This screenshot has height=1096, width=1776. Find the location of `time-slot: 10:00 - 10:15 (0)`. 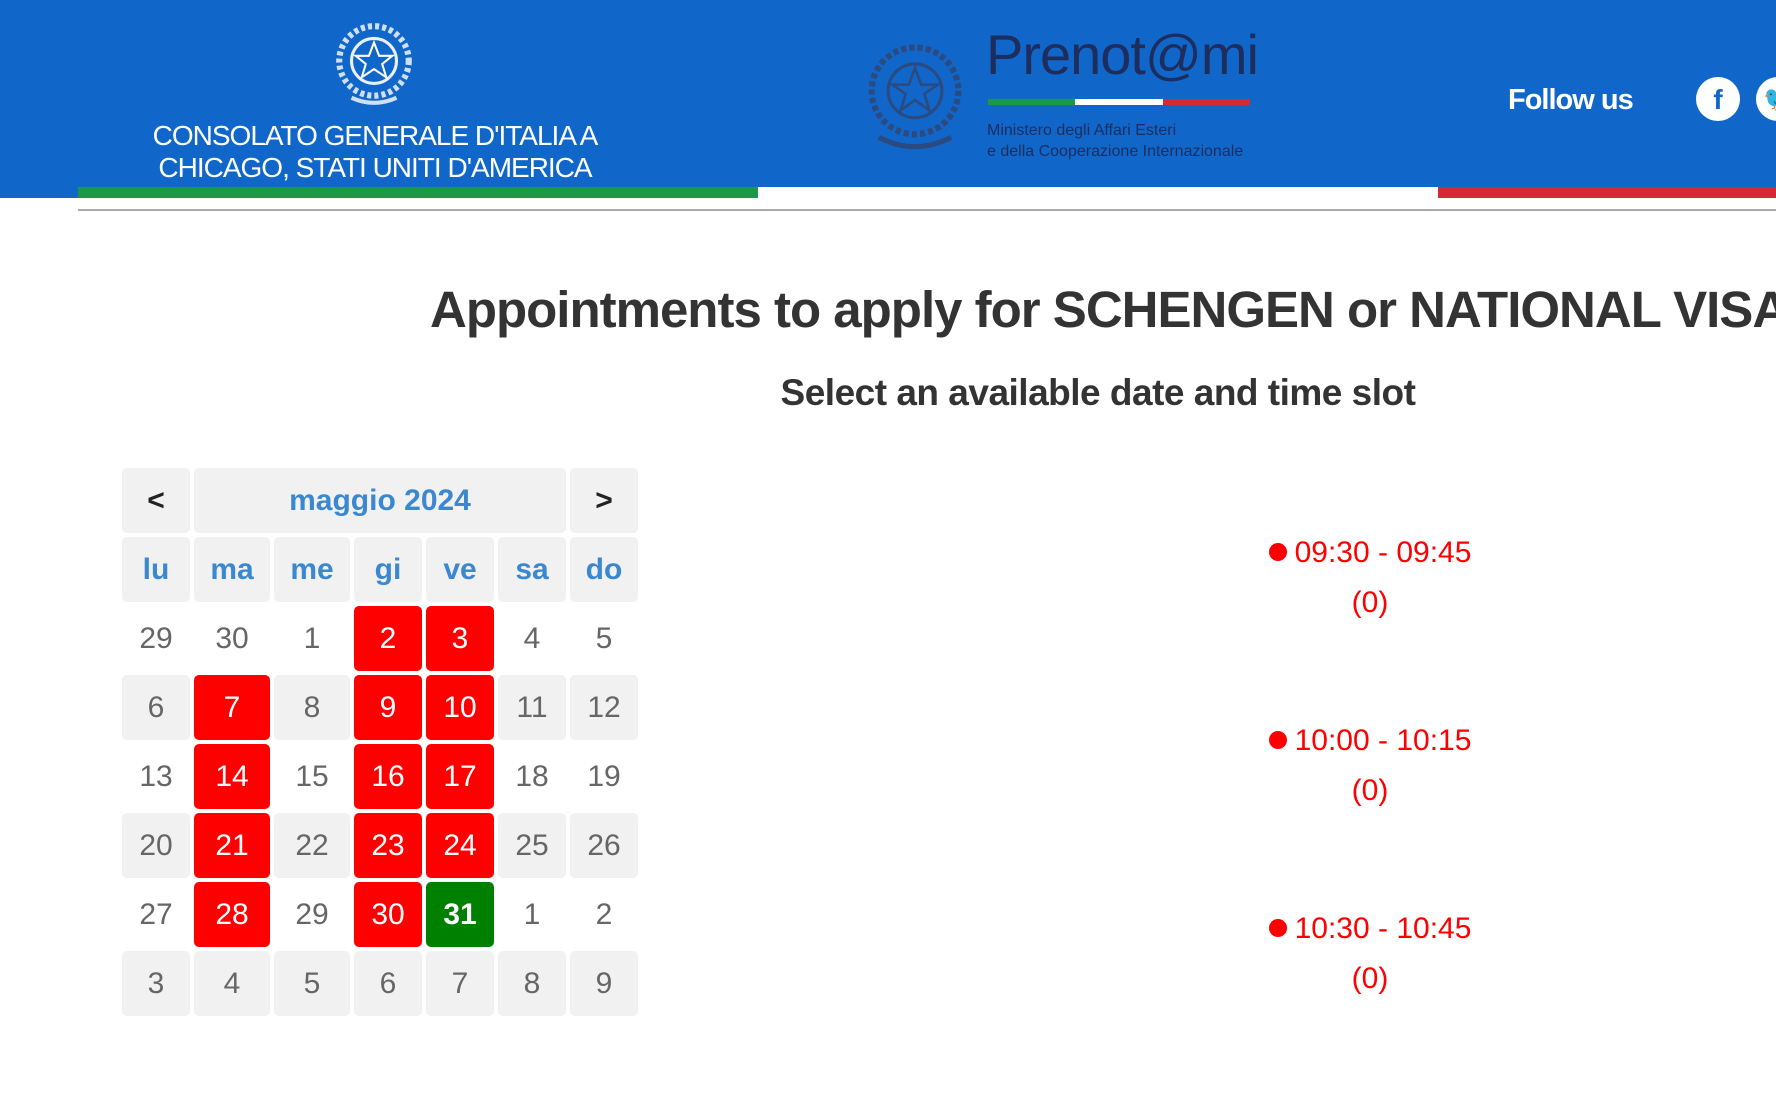

time-slot: 10:00 - 10:15 (0) is located at coordinates (1370, 814).